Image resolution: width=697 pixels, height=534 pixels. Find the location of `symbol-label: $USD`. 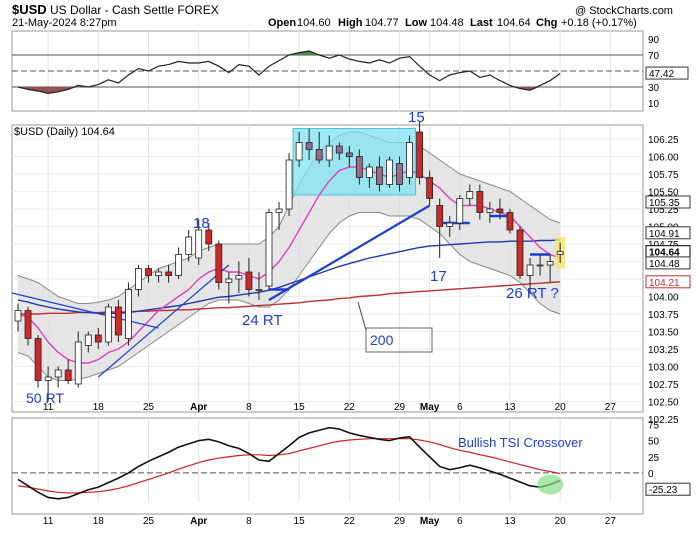

symbol-label: $USD is located at coordinates (29, 9).